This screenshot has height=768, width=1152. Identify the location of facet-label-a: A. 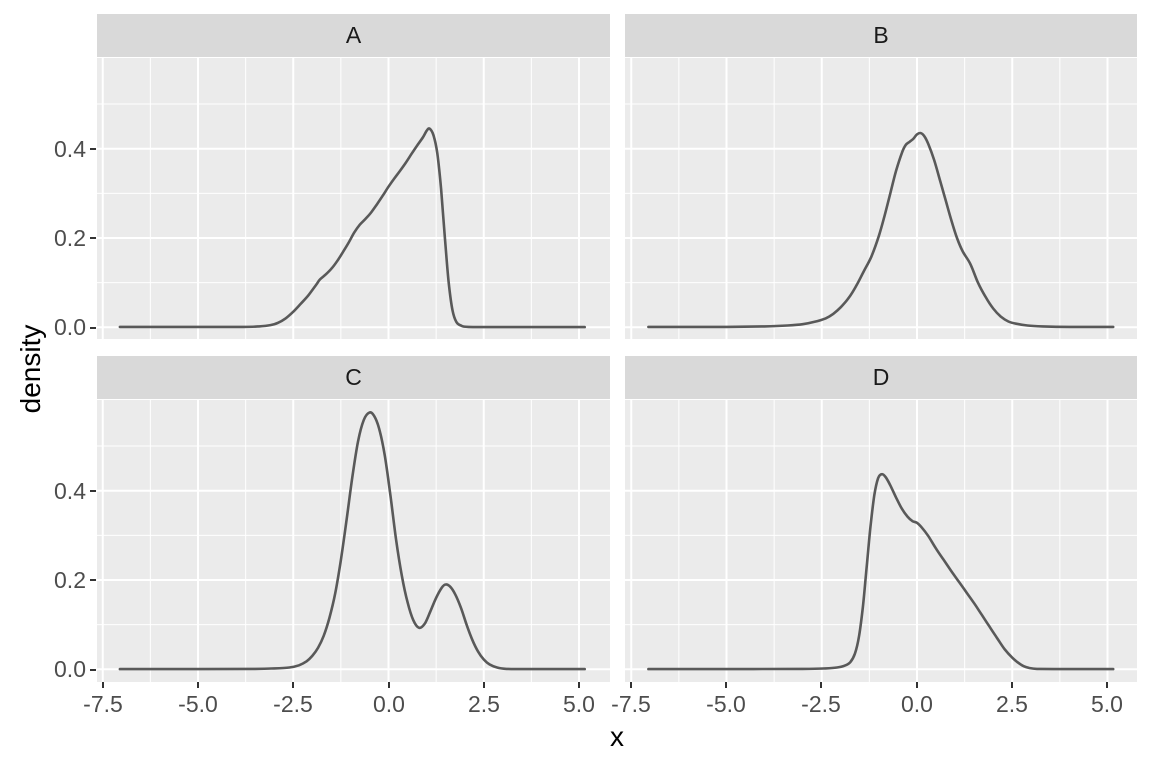
(353, 35).